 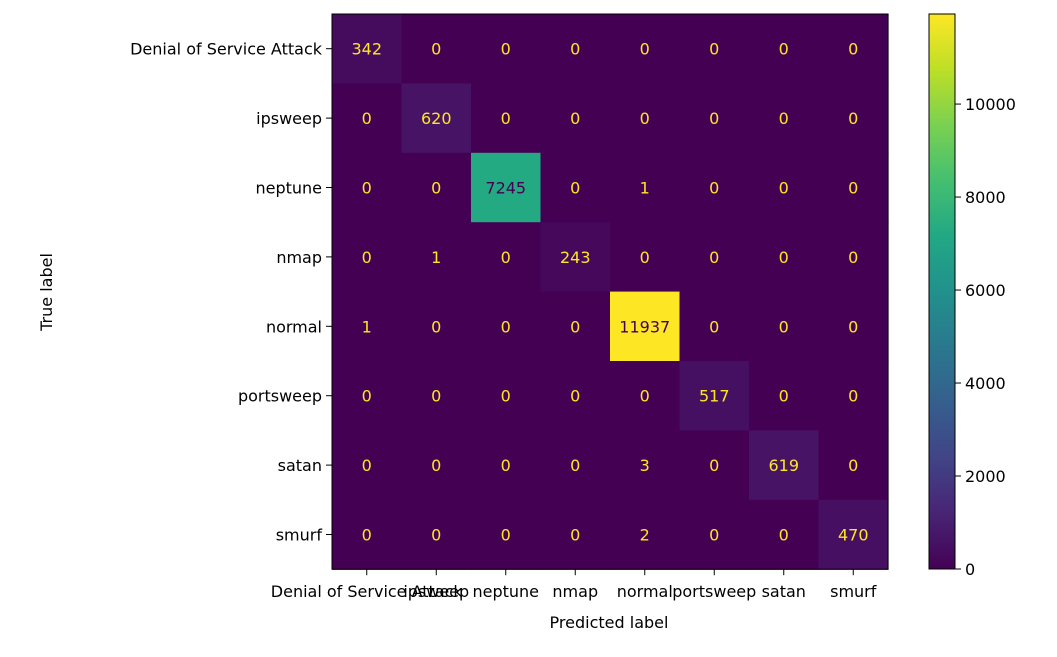 I want to click on cell-value-label: 243, so click(x=575, y=257).